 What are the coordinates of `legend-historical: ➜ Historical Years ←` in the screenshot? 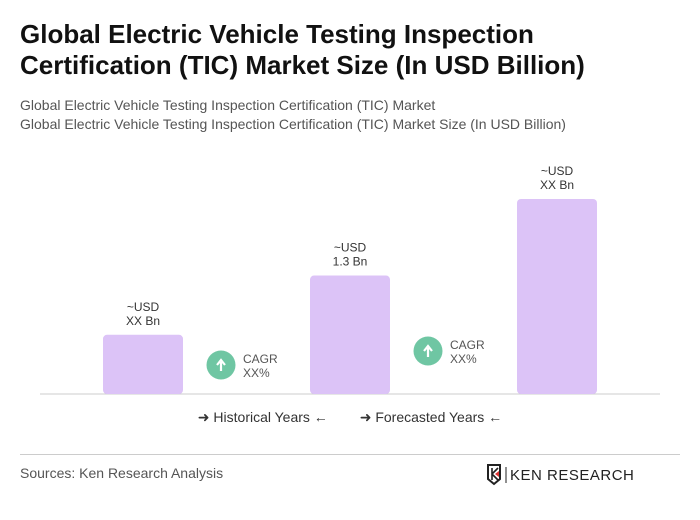 It's located at (262, 417).